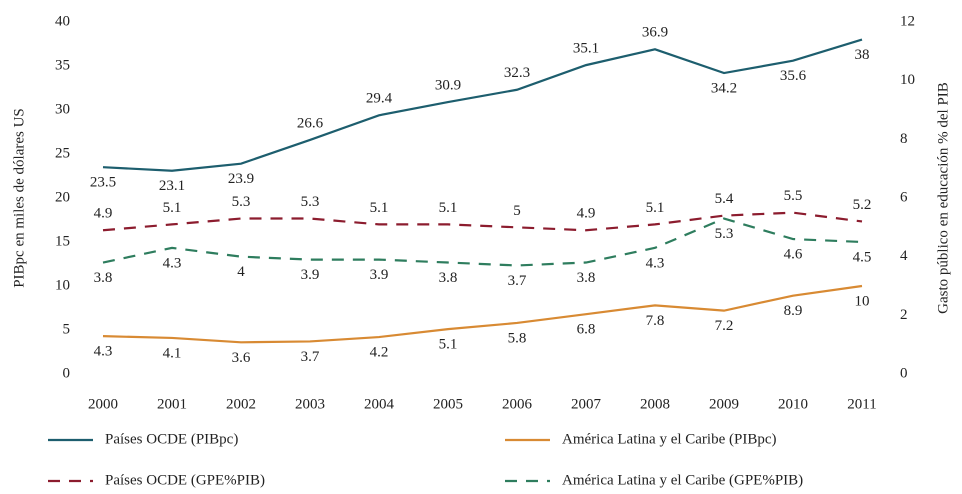  Describe the element at coordinates (793, 404) in the screenshot. I see `x-tick-label: 2010` at that location.